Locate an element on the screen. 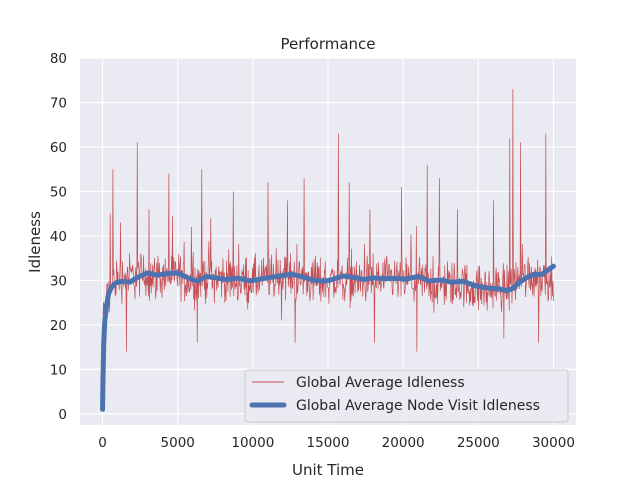 Image resolution: width=640 pixels, height=480 pixels. y-tick-label: 30 is located at coordinates (58, 281).